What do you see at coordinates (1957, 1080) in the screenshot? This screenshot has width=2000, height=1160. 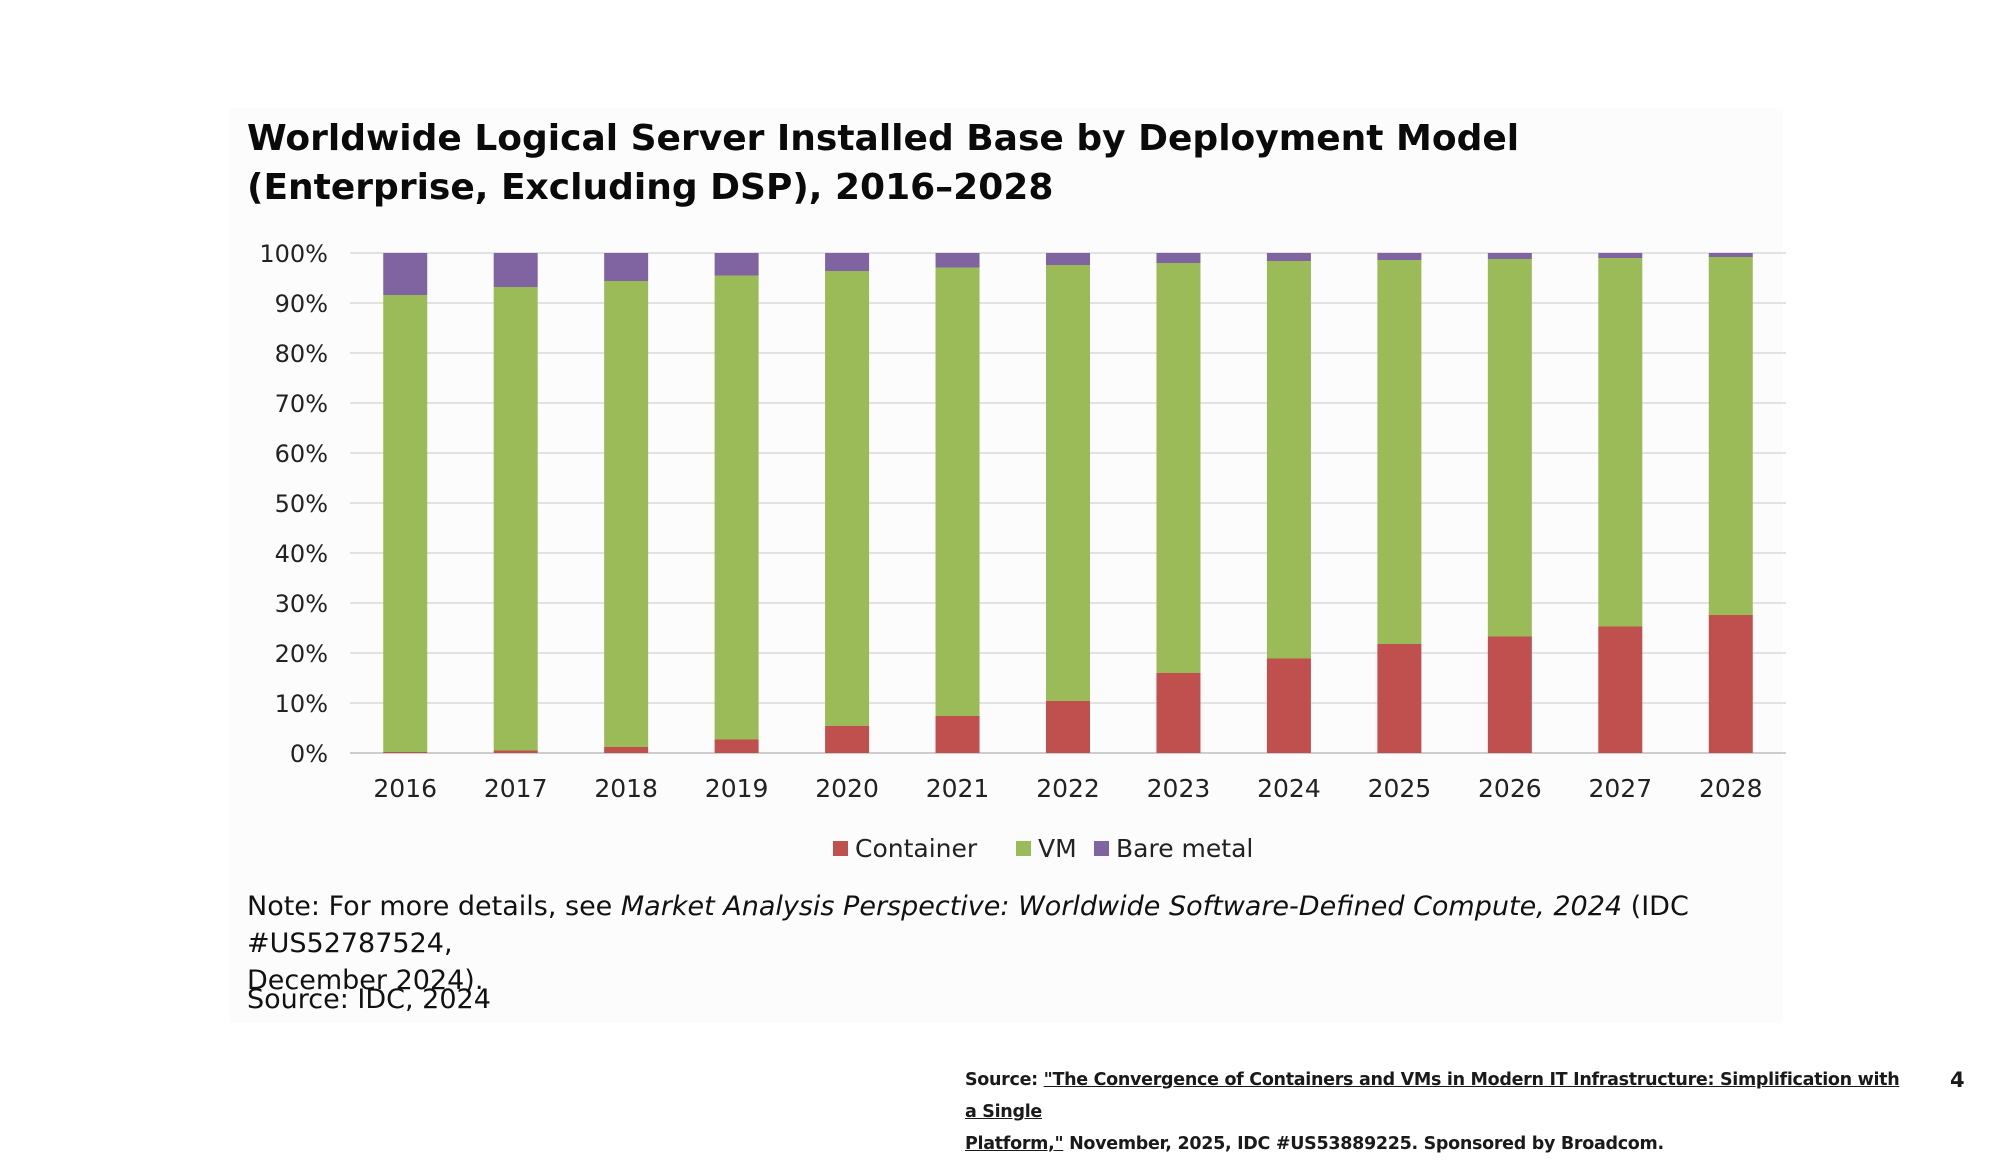 I see `page-number: 4` at bounding box center [1957, 1080].